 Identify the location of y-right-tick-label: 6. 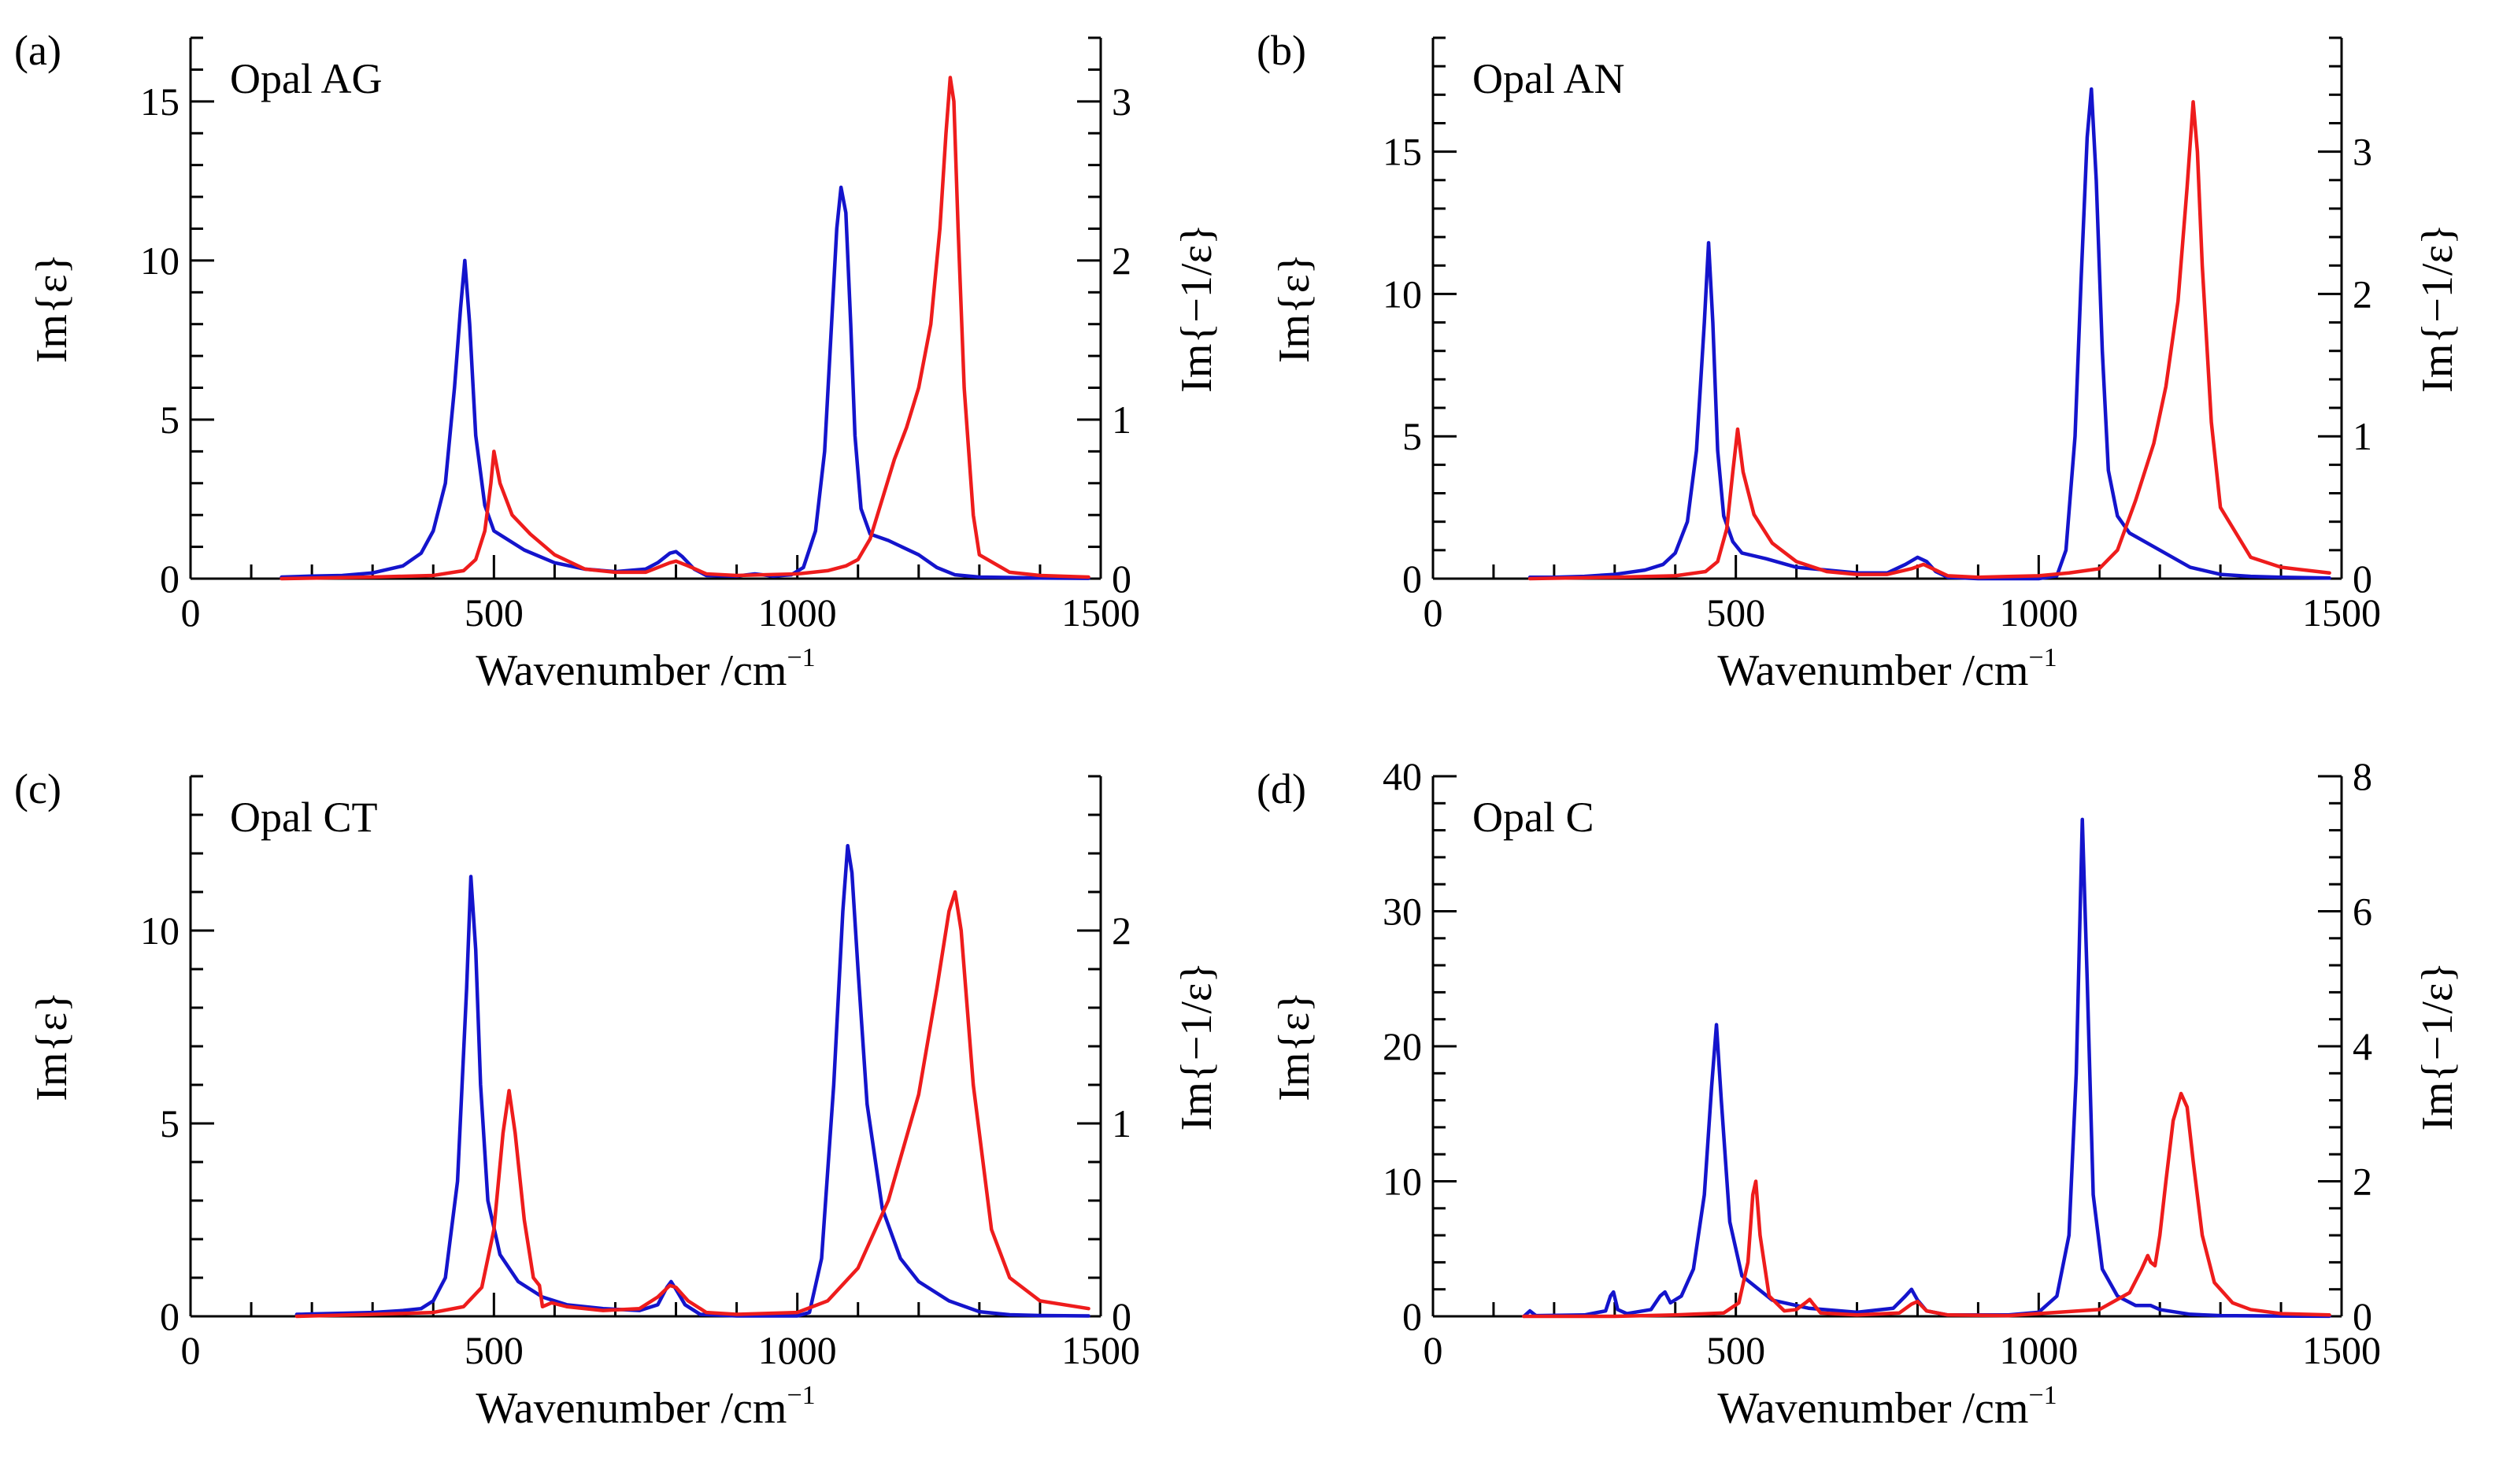
(2362, 912).